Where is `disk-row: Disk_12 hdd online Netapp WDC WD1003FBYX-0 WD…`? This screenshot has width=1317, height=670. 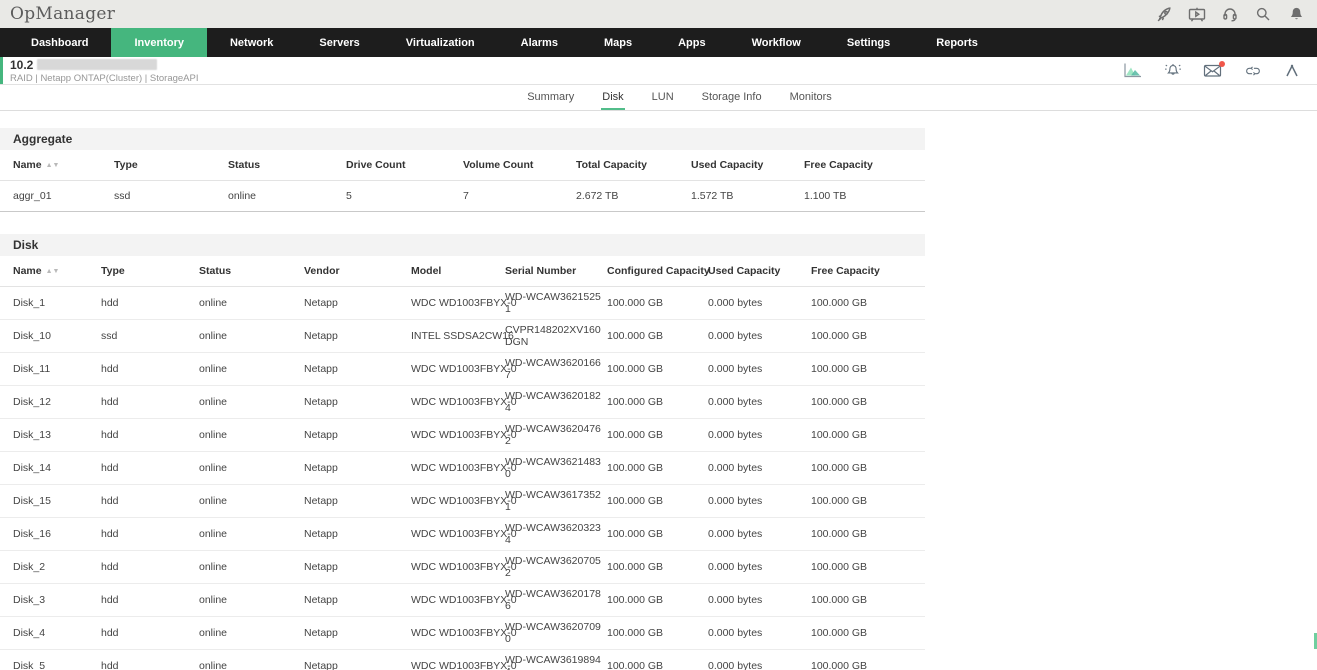 disk-row: Disk_12 hdd online Netapp WDC WD1003FBYX-0 WD… is located at coordinates (462, 402).